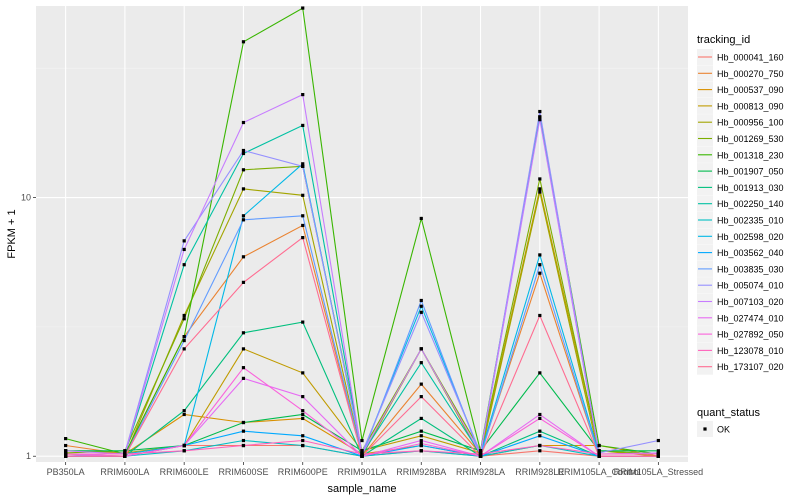 Image resolution: width=800 pixels, height=500 pixels. What do you see at coordinates (66, 472) in the screenshot?
I see `x-tick-label: PB350LA` at bounding box center [66, 472].